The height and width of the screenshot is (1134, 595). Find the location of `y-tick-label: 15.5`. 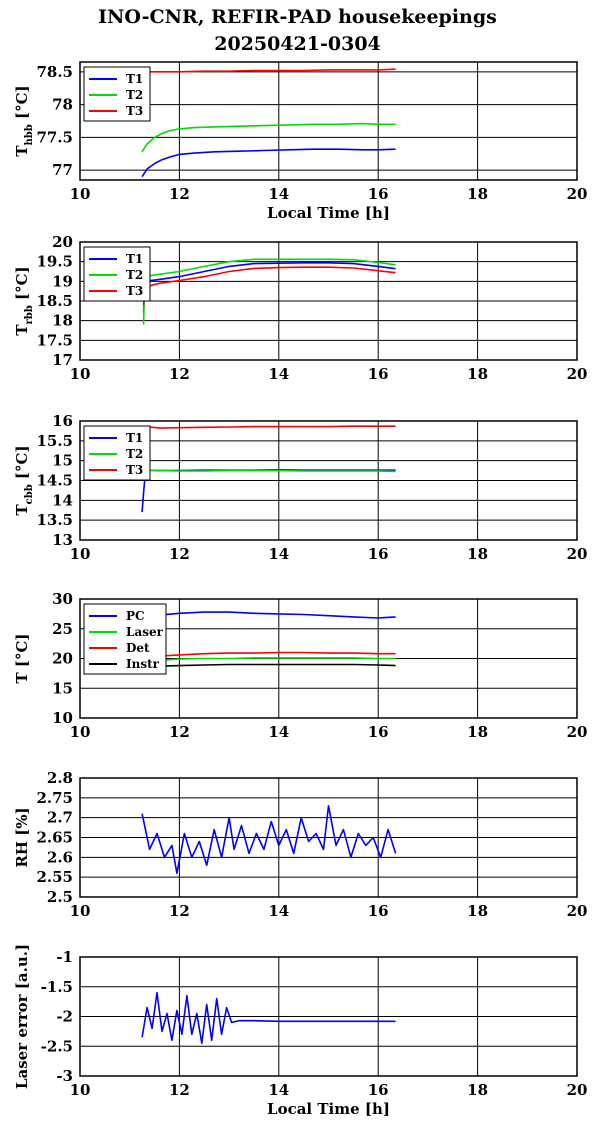

y-tick-label: 15.5 is located at coordinates (54, 441).